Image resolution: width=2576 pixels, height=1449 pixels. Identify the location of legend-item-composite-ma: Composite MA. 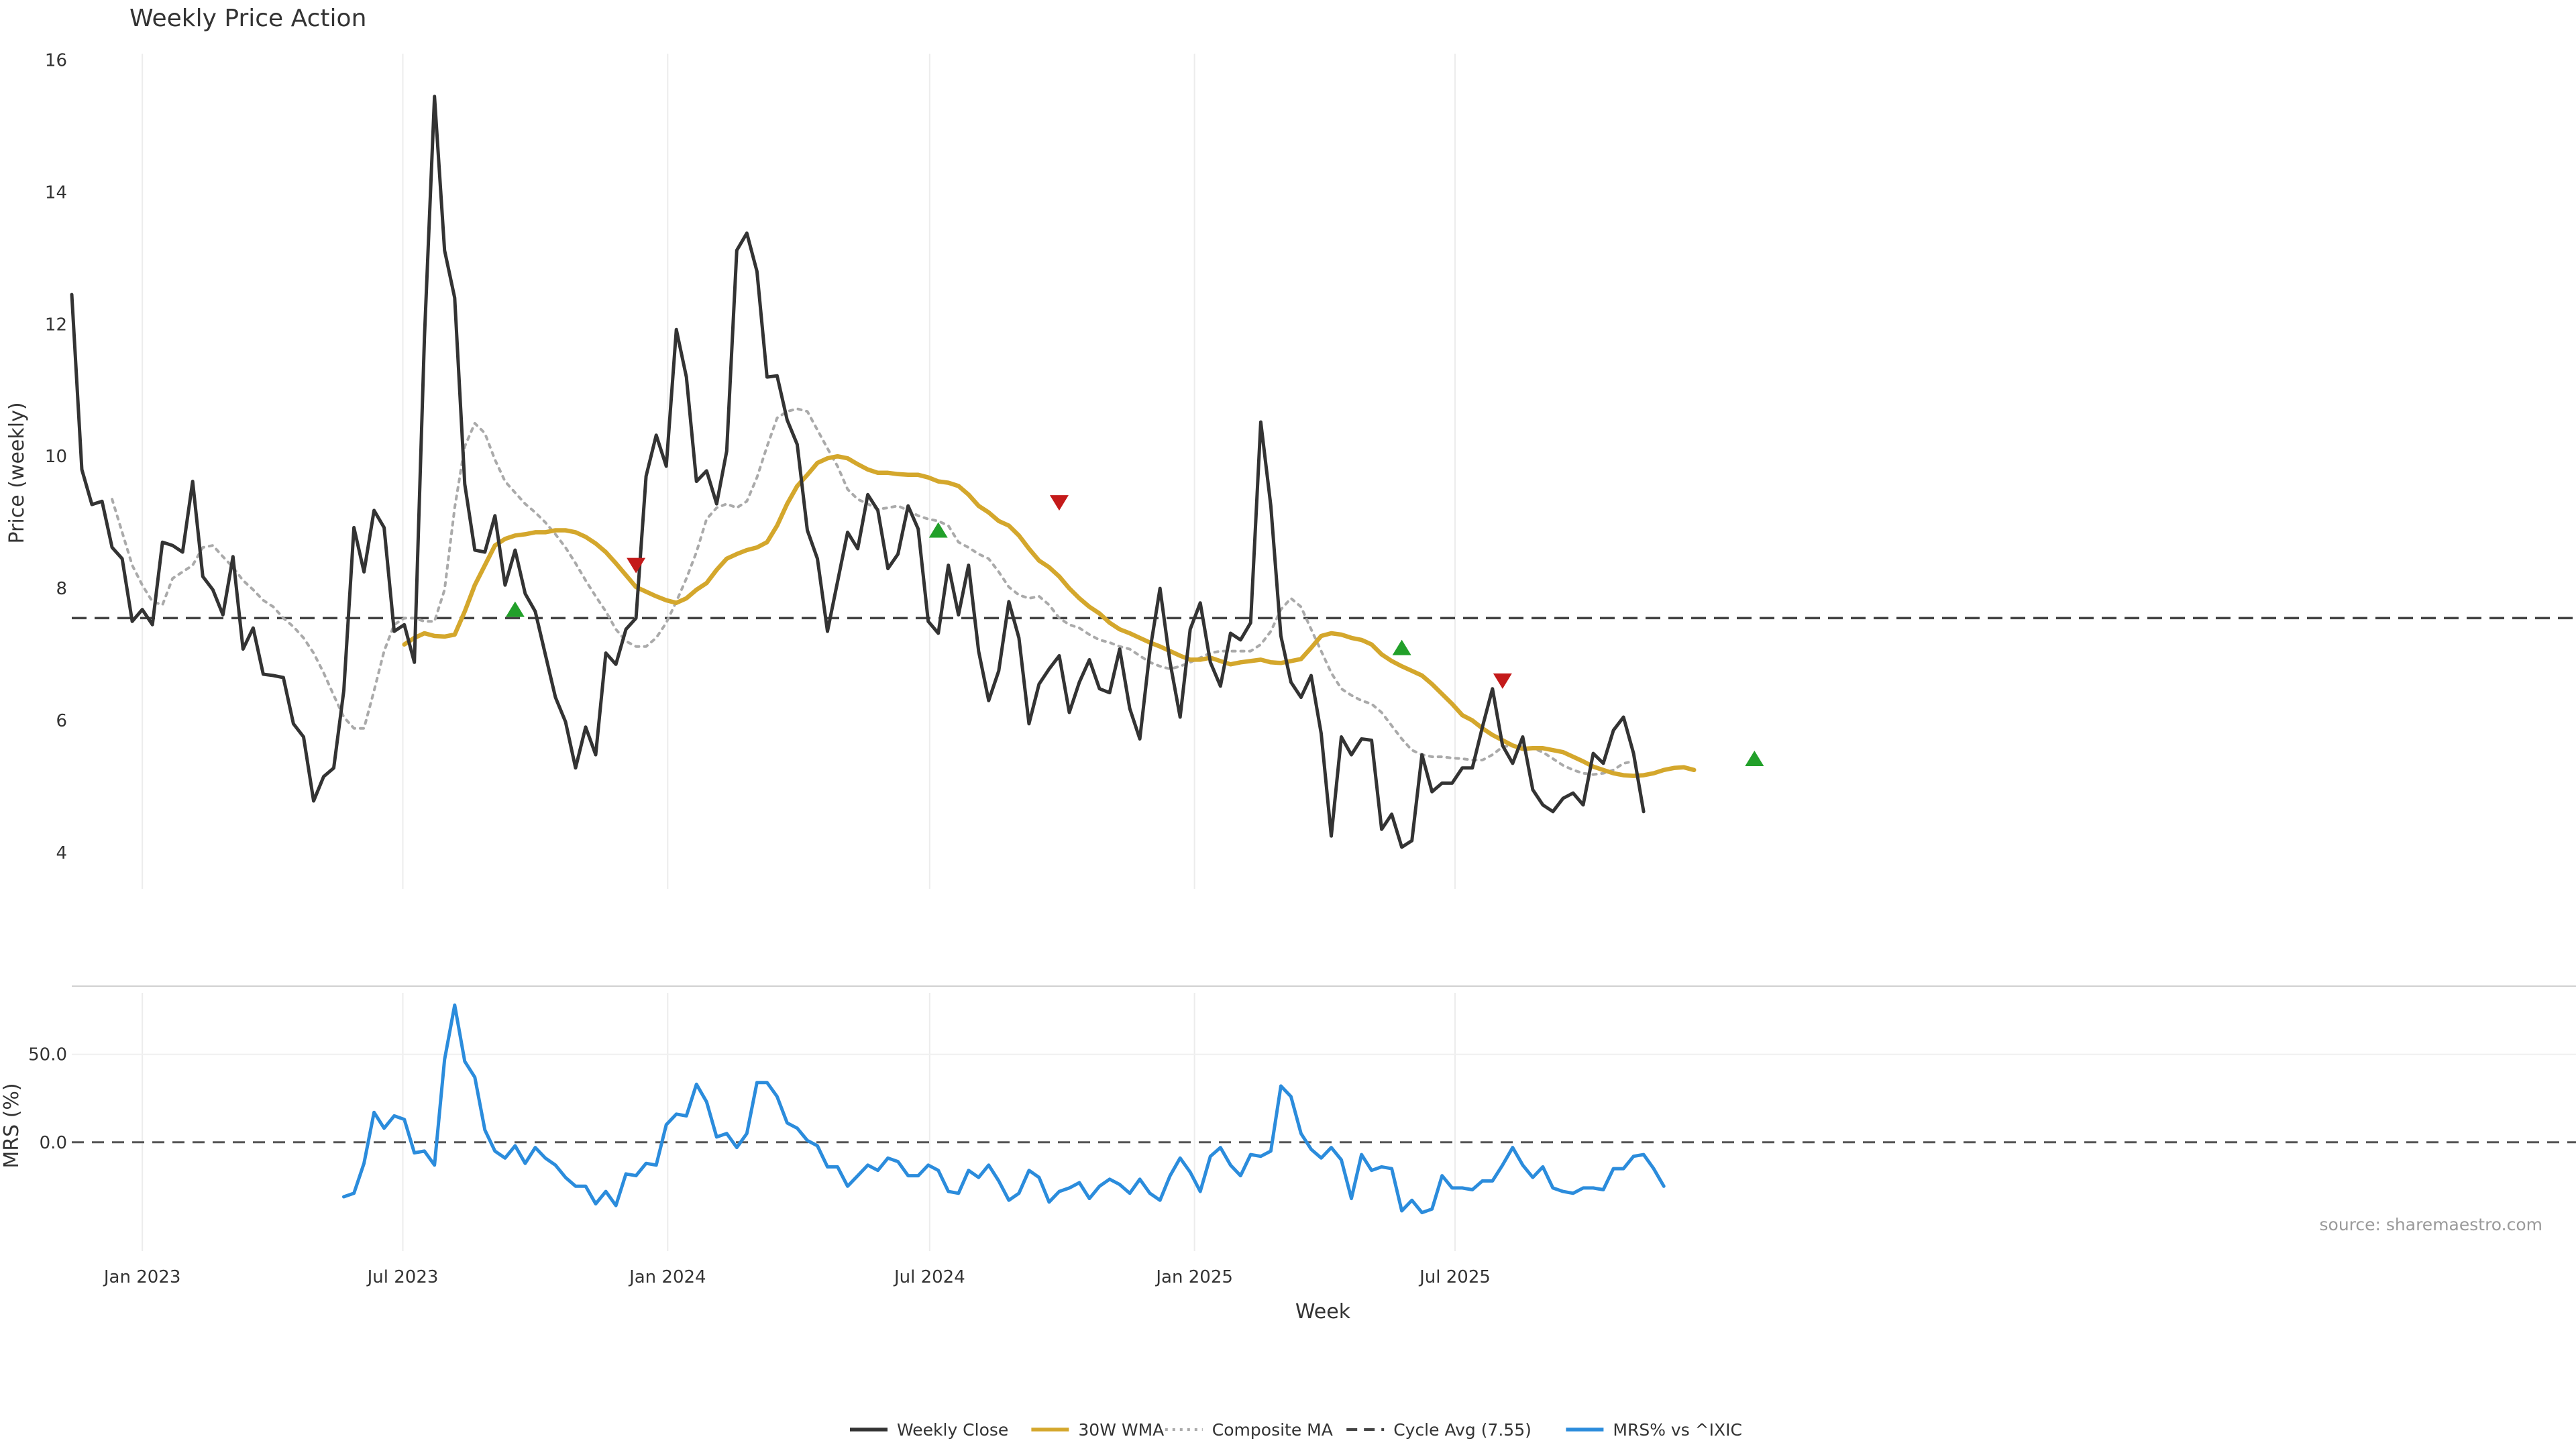
(1249, 1430).